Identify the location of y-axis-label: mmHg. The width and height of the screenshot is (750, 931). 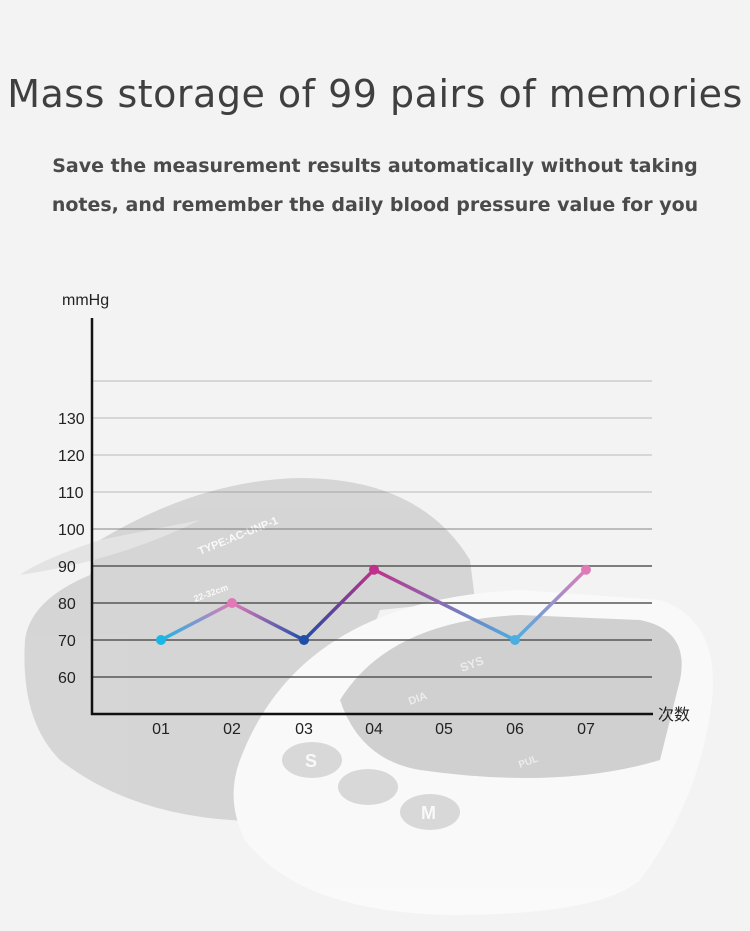
(85, 300).